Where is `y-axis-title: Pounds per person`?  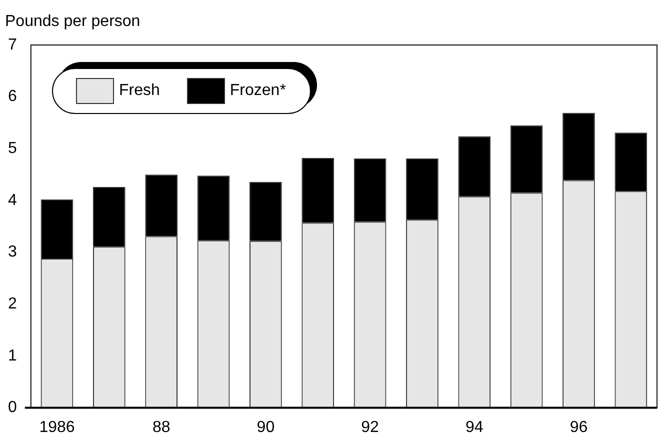
y-axis-title: Pounds per person is located at coordinates (72, 21).